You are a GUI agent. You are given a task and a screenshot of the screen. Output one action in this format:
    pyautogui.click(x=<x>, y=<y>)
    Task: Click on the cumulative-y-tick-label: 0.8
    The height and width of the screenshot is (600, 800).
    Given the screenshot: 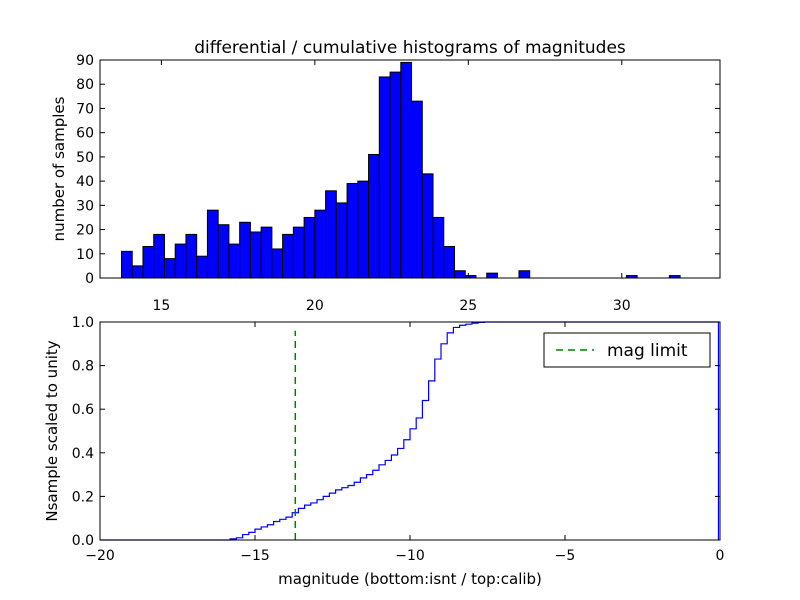 What is the action you would take?
    pyautogui.click(x=83, y=367)
    